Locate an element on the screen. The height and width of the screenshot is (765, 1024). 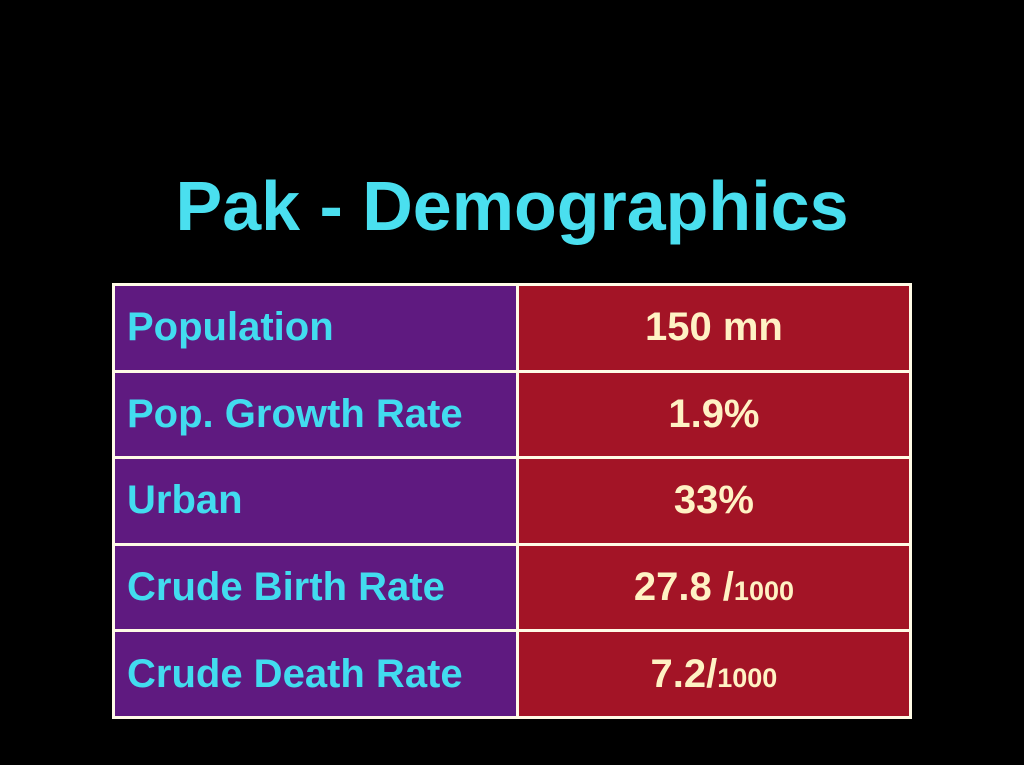
row-value: 27.8 /1000 is located at coordinates (714, 587).